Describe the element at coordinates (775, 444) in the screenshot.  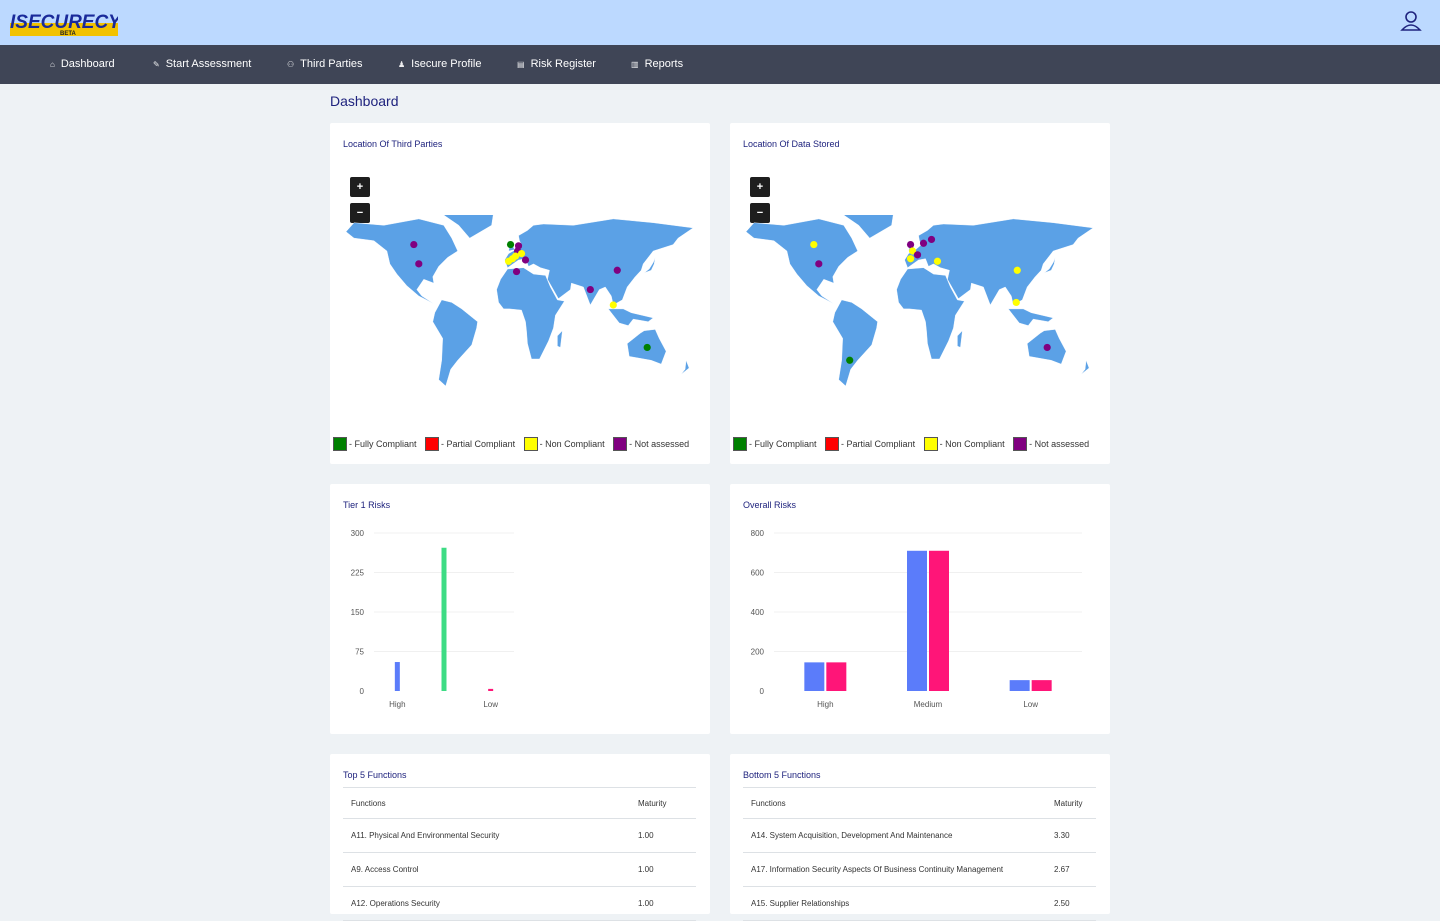
I see `legend-fully-compliant: - Fully Compliant` at that location.